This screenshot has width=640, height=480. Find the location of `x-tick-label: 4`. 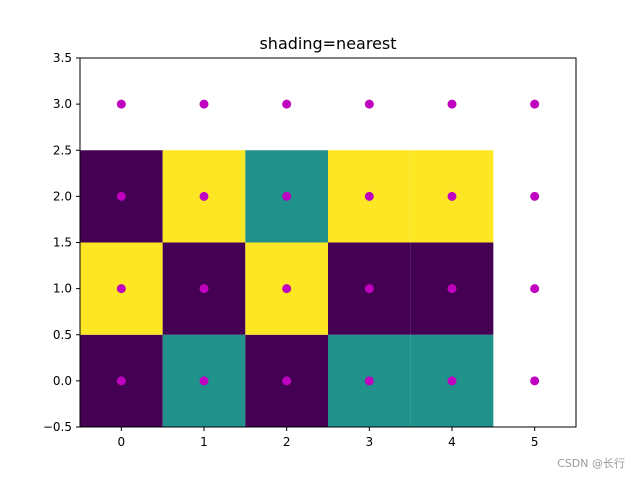

x-tick-label: 4 is located at coordinates (452, 442).